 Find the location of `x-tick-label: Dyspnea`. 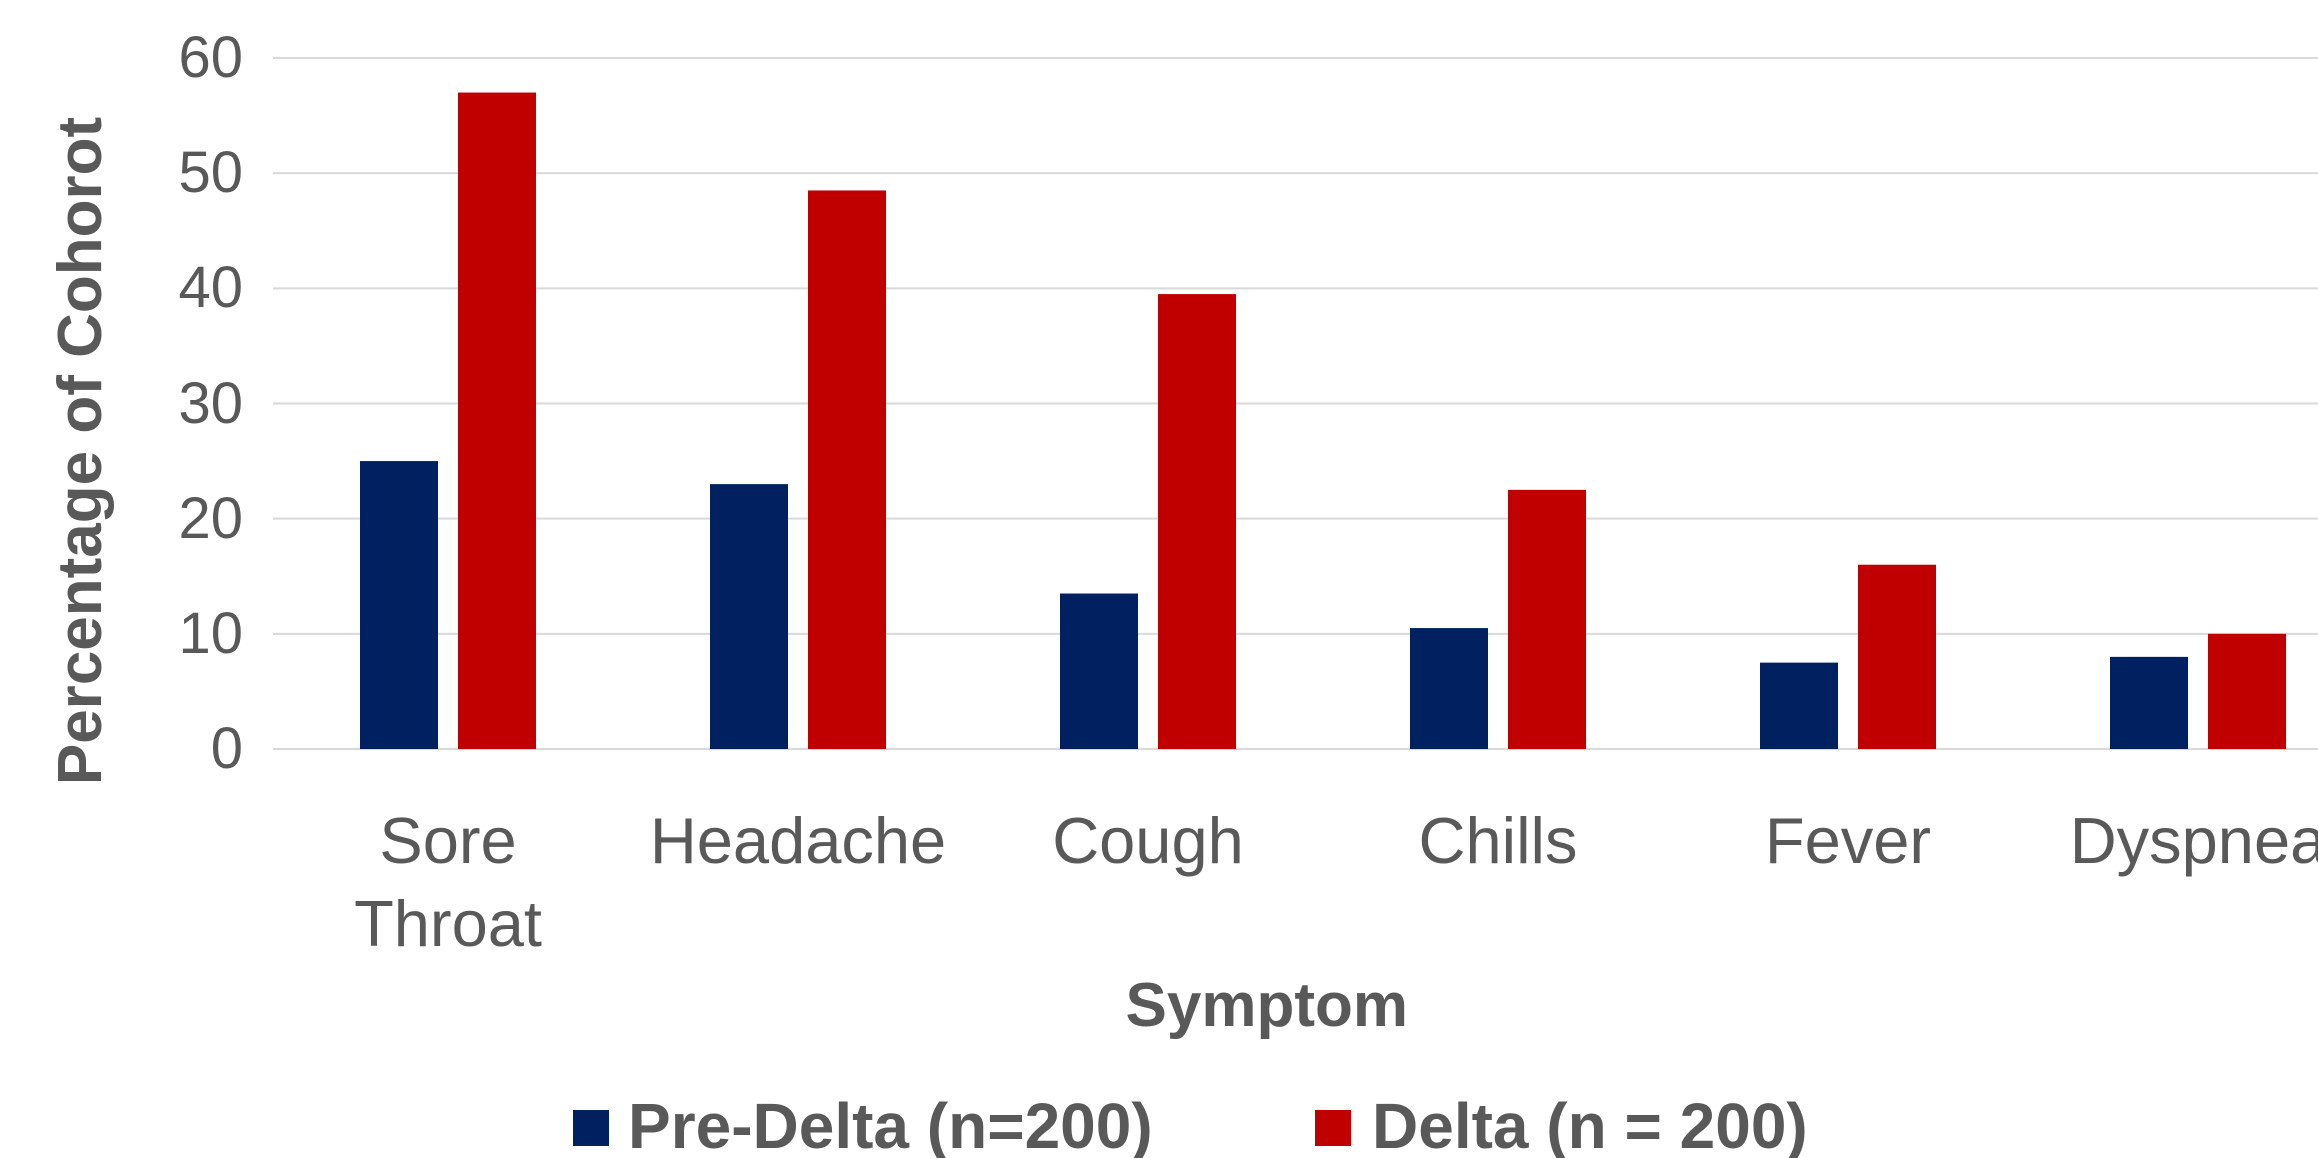

x-tick-label: Dyspnea is located at coordinates (2193, 840).